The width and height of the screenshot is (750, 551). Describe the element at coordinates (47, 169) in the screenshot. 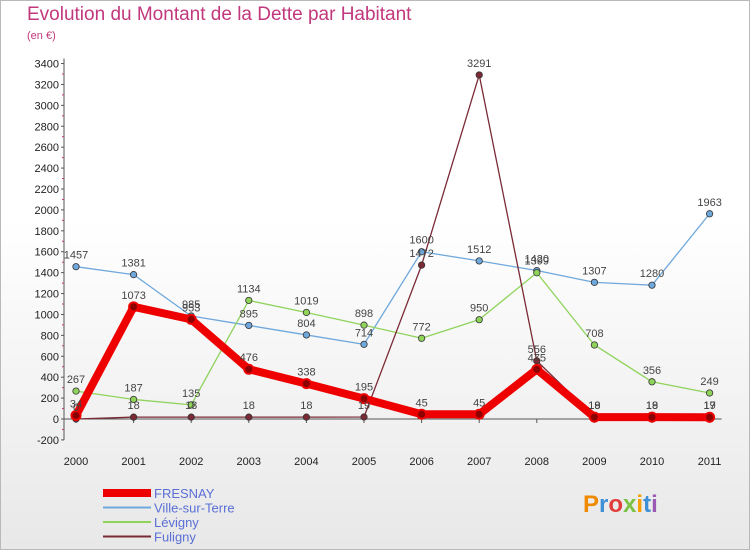

I see `y-tick-label: 2400` at that location.